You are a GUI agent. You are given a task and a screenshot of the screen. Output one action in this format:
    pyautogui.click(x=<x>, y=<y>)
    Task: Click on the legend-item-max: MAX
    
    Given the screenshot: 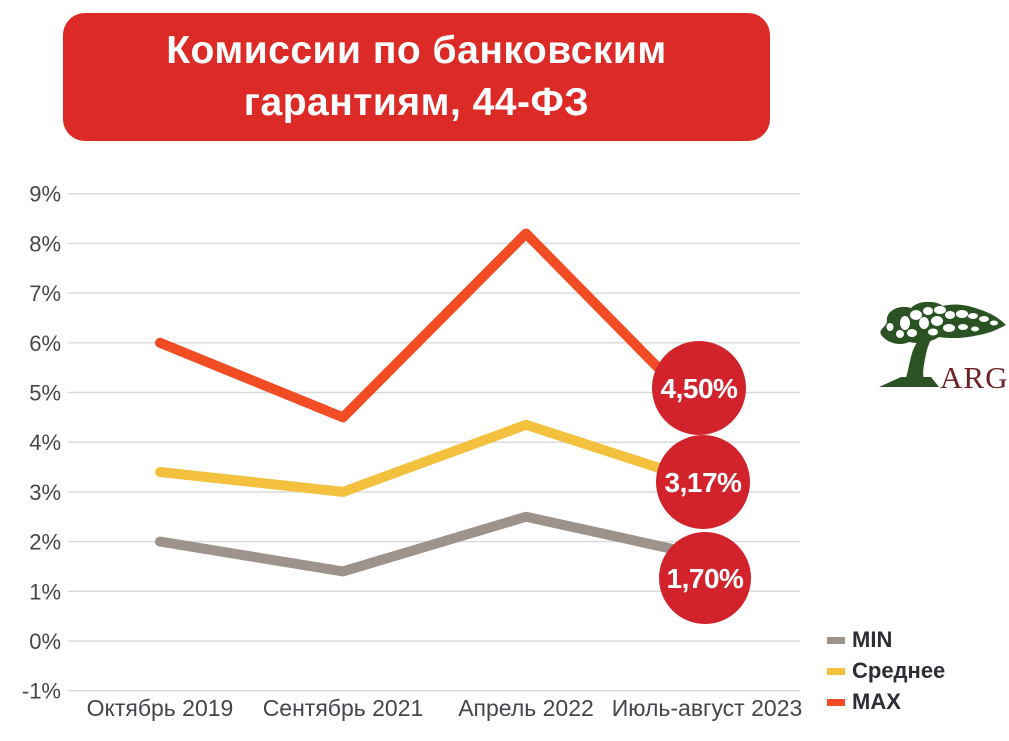 What is the action you would take?
    pyautogui.click(x=886, y=701)
    